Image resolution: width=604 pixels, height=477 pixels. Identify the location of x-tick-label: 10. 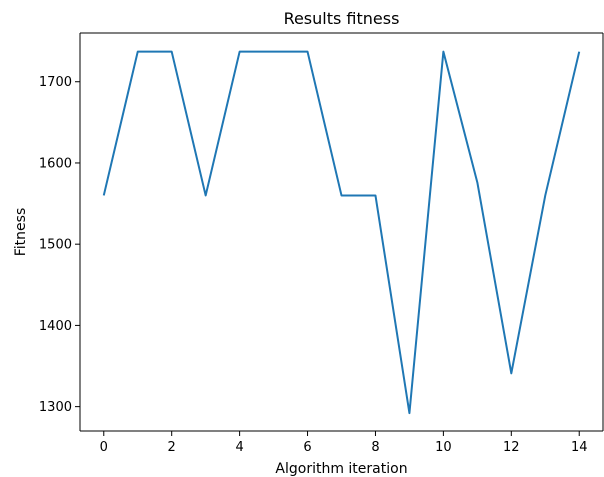
(443, 447).